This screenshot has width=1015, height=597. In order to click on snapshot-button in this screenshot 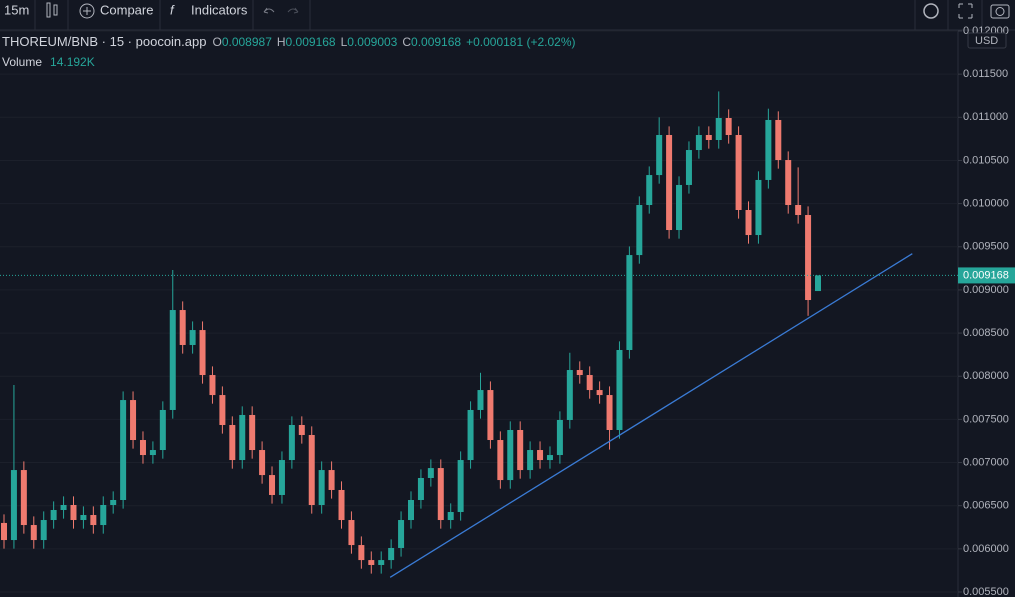, I will do `click(1000, 11)`.